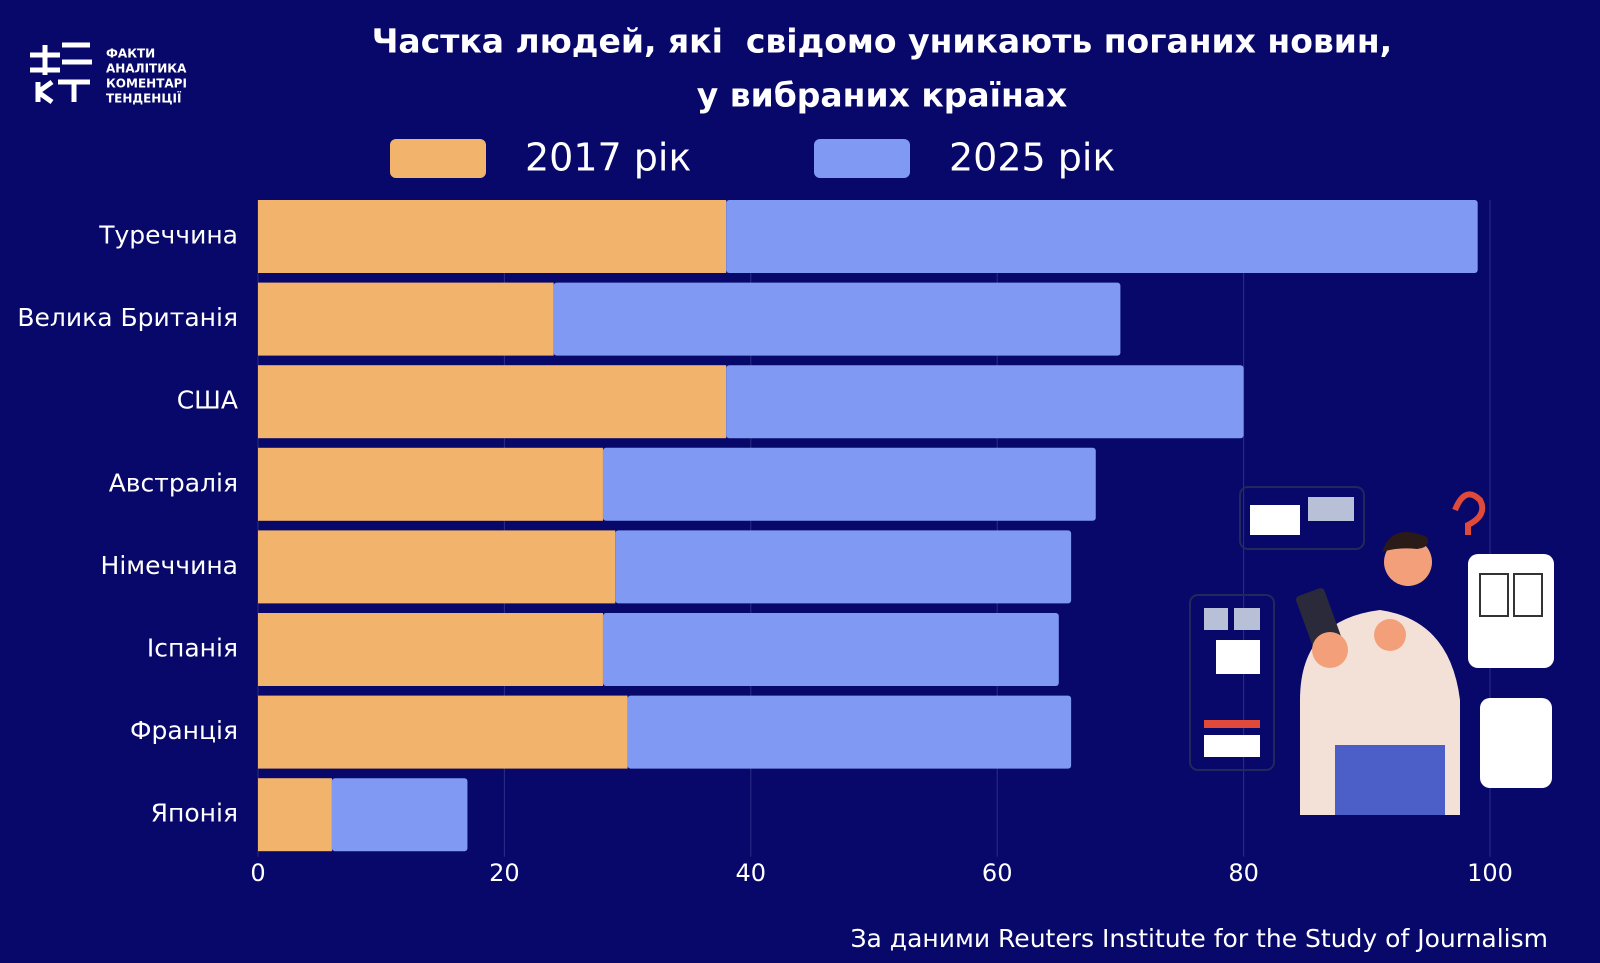  What do you see at coordinates (882, 95) in the screenshot?
I see `chart-title: у вибраних країнах` at bounding box center [882, 95].